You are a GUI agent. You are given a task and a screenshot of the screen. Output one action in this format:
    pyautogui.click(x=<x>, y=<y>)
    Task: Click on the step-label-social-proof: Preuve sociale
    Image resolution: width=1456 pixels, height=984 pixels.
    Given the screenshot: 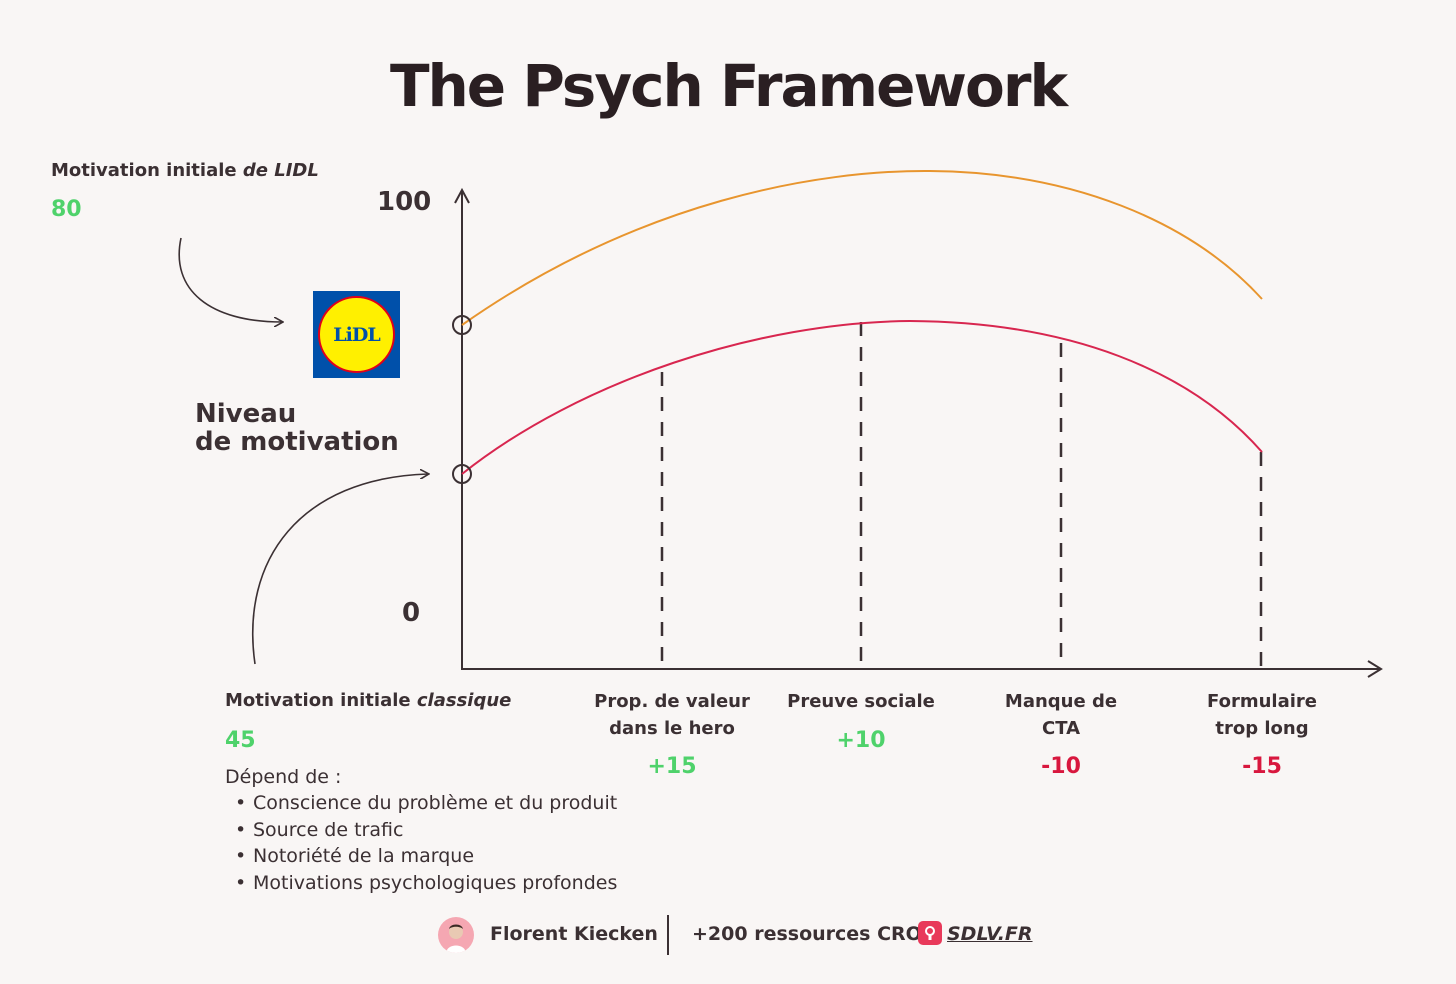 What is the action you would take?
    pyautogui.click(x=861, y=701)
    